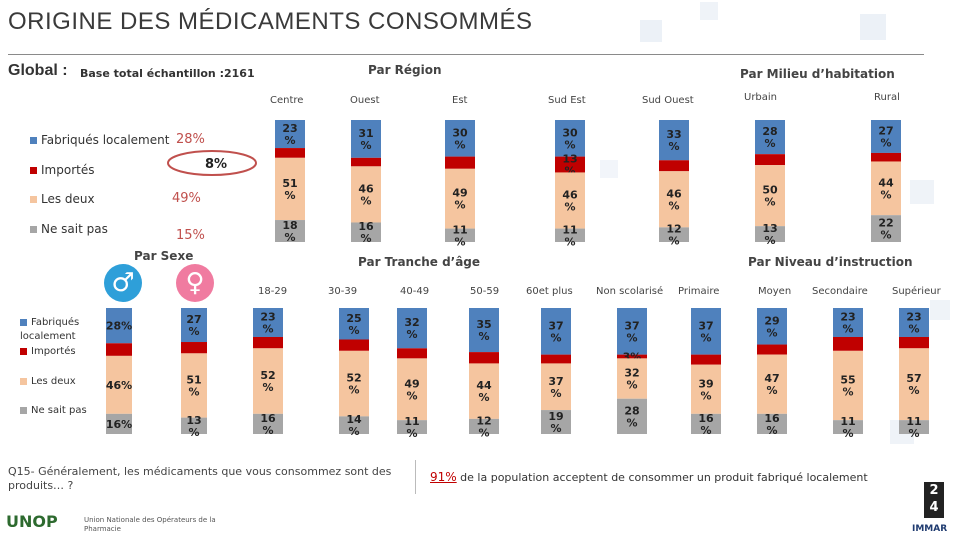 The image size is (960, 540). What do you see at coordinates (830, 262) in the screenshot?
I see `section-niveau: Par Niveau d’instruction` at bounding box center [830, 262].